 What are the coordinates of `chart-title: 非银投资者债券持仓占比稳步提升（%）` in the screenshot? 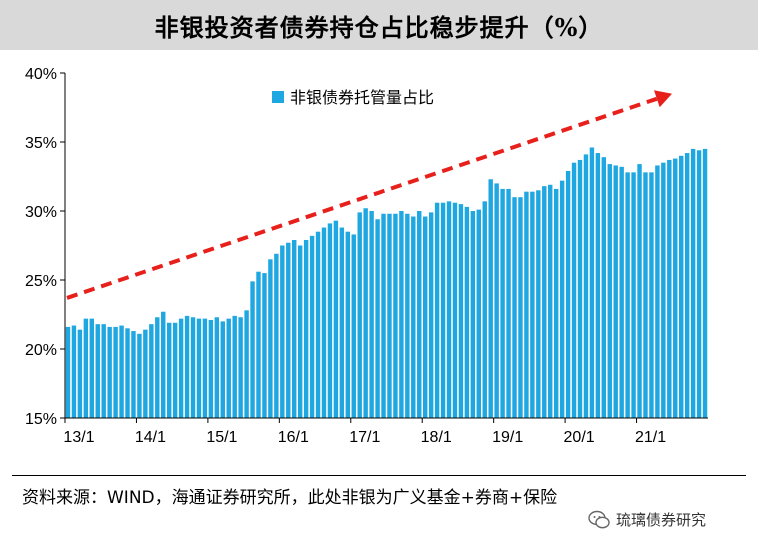 It's located at (379, 27).